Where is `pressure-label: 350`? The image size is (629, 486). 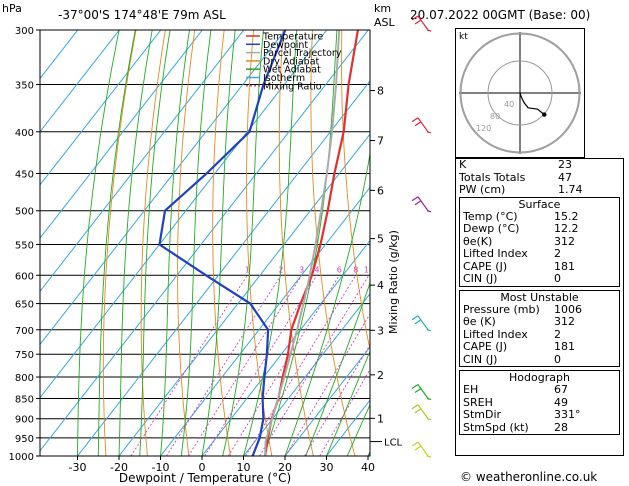 pressure-label: 350 is located at coordinates (24, 86).